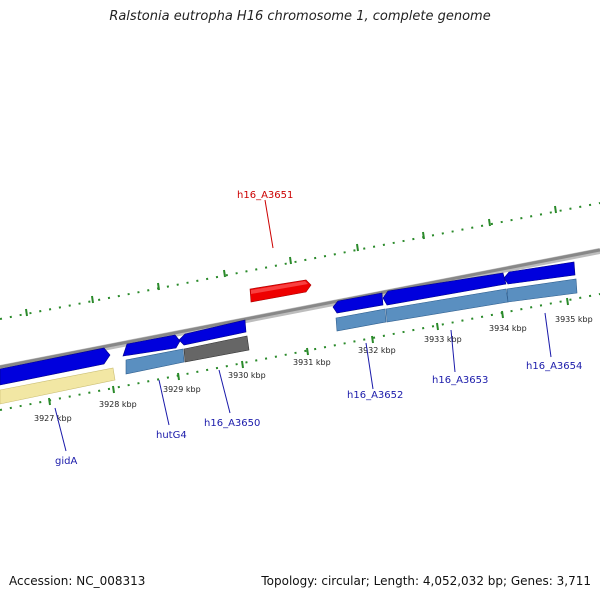  I want to click on gene-h16-A3652-arrow, so click(358, 303).